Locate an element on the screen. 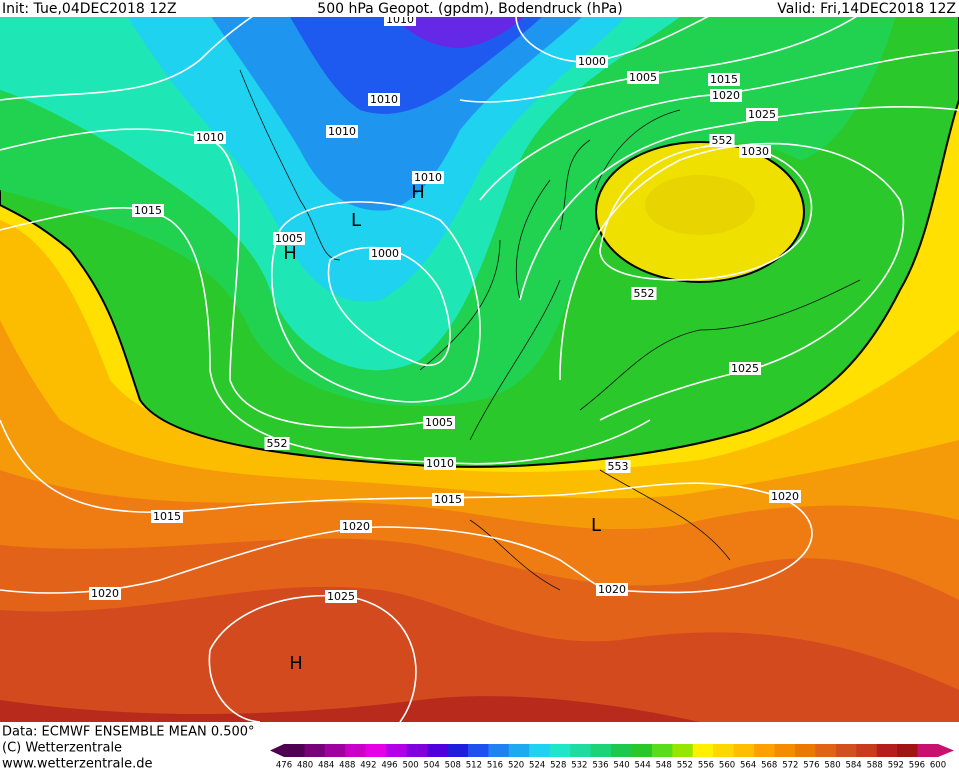  colorbar-label: 492 is located at coordinates (368, 765).